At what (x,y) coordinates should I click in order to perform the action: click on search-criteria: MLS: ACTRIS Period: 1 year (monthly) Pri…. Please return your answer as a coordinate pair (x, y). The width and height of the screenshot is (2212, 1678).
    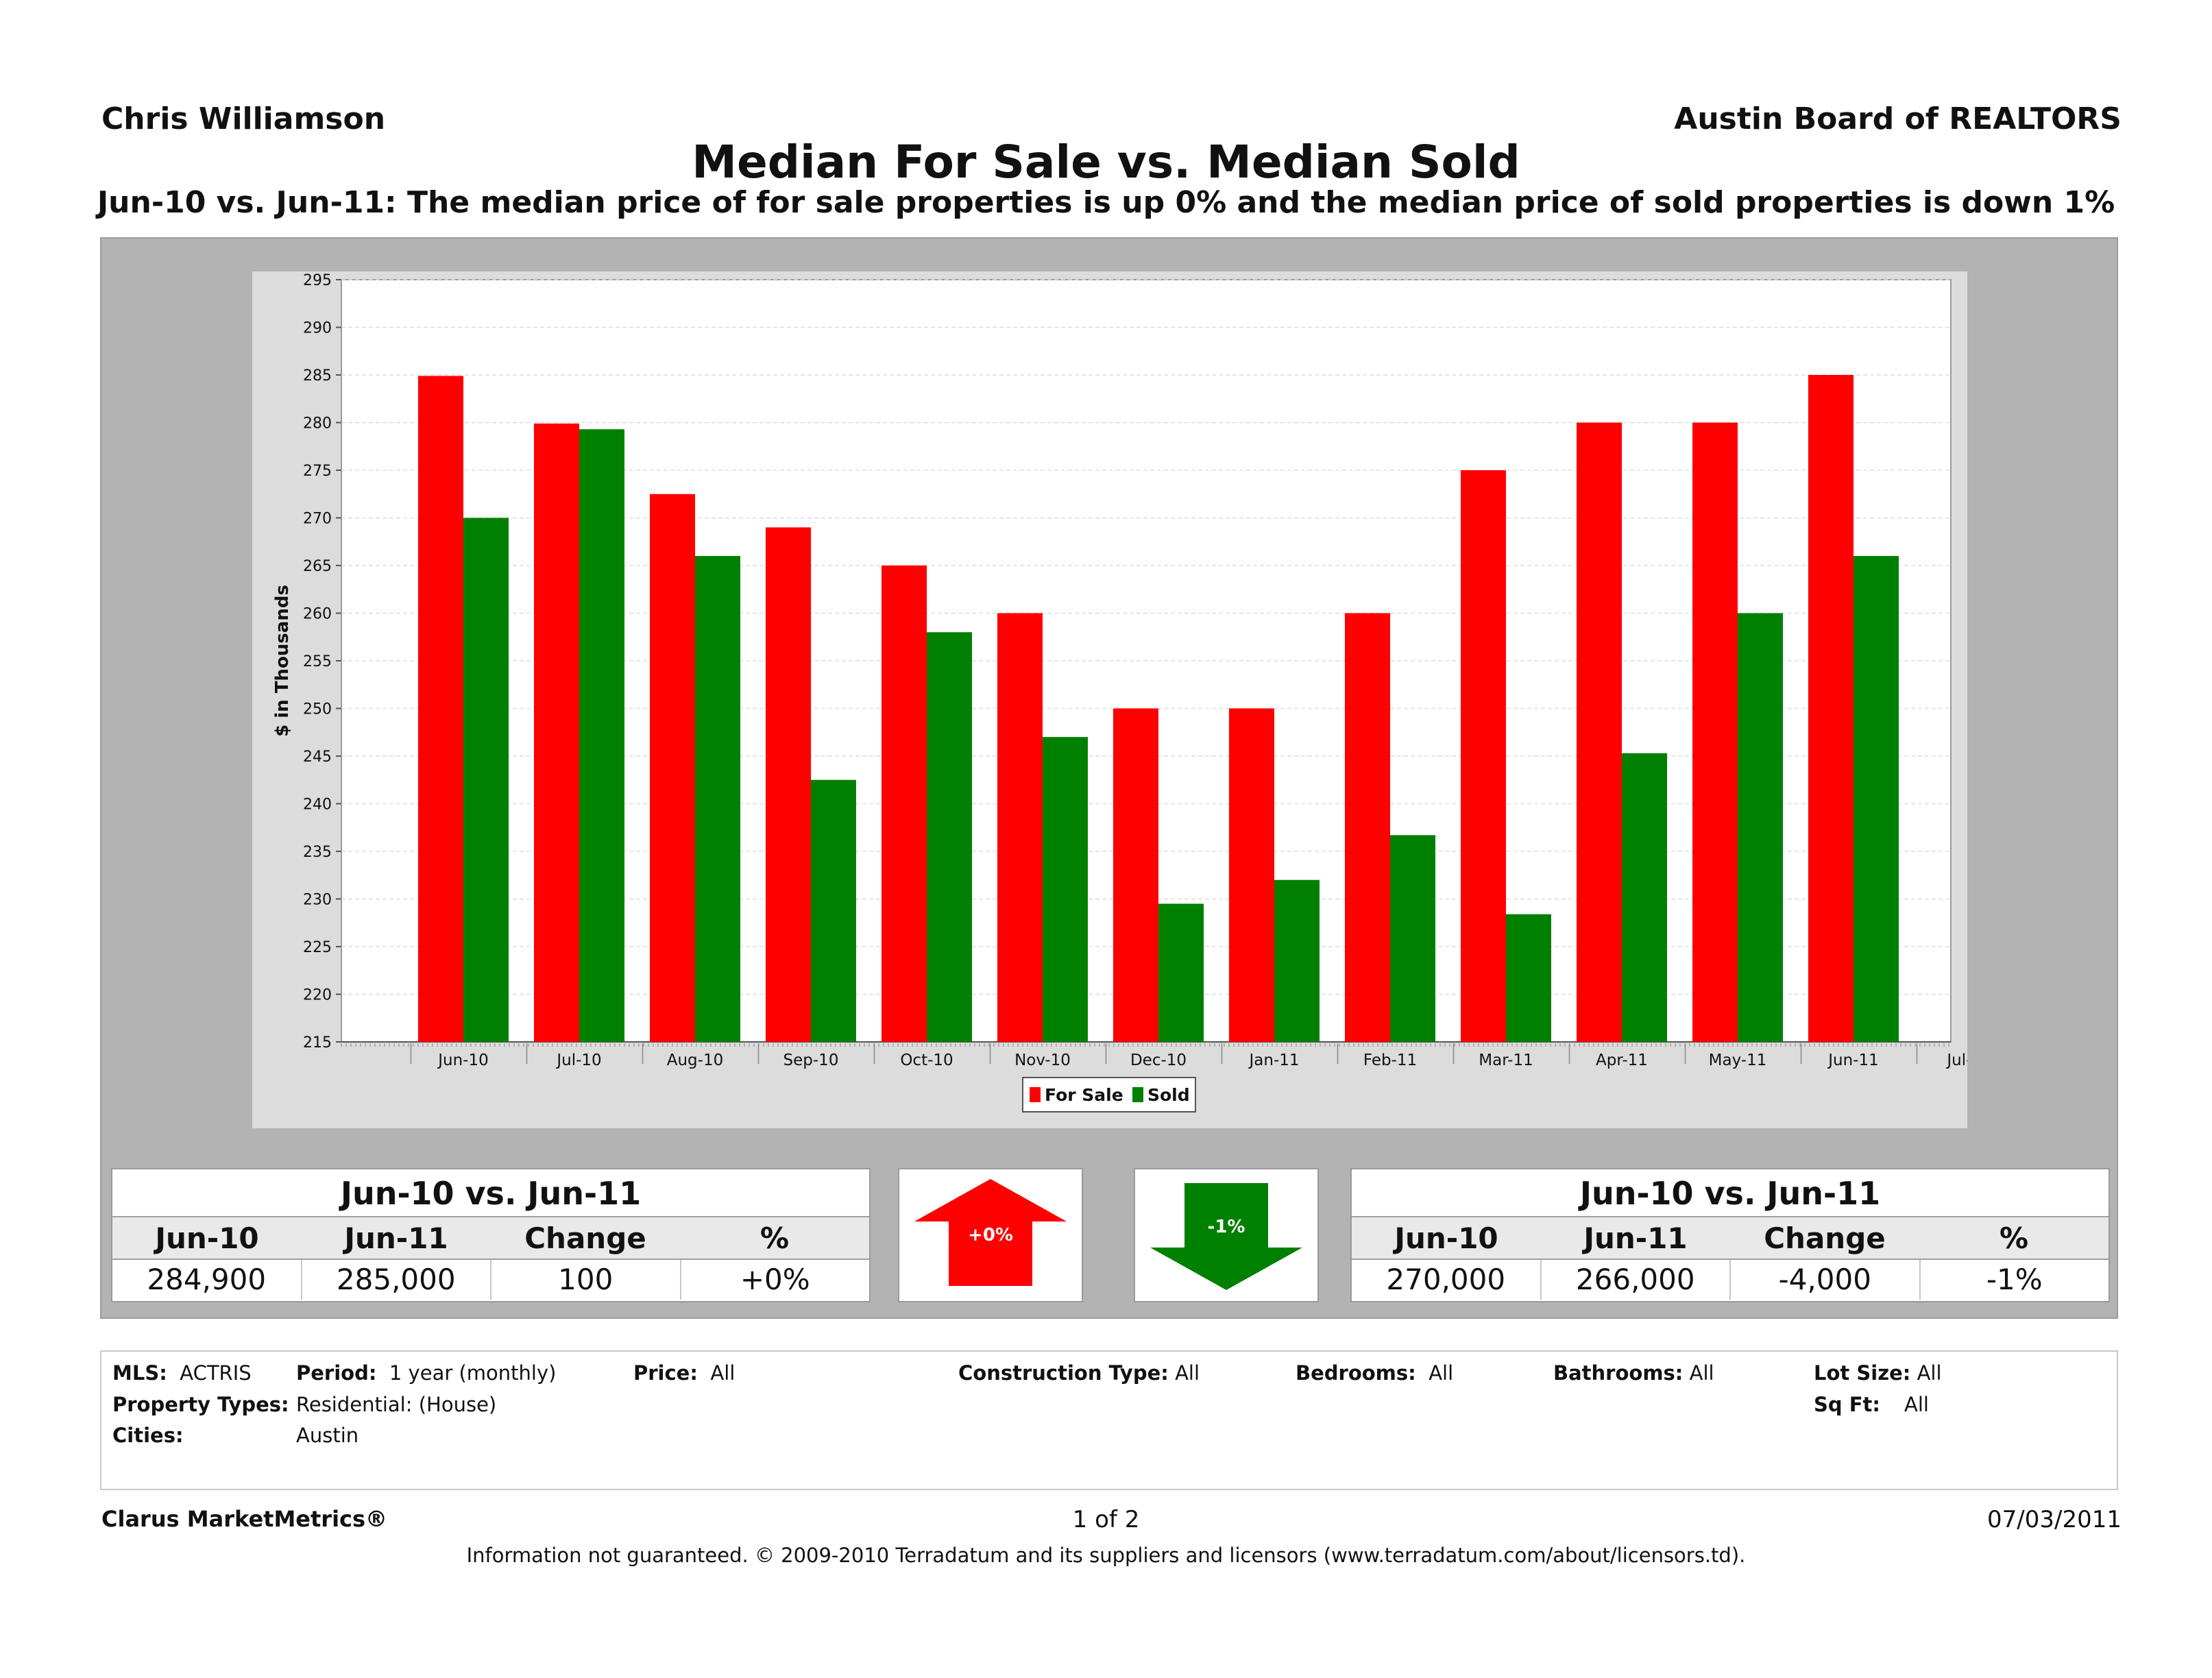
    Looking at the image, I should click on (1109, 1420).